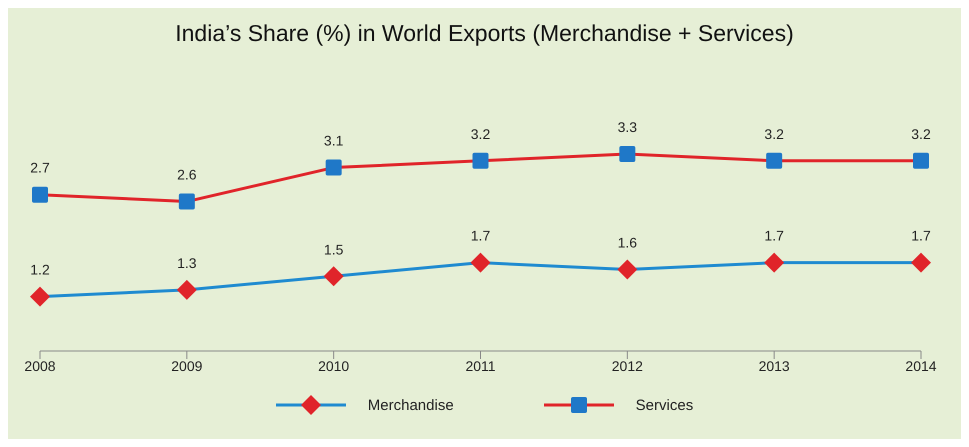 This screenshot has width=969, height=447. Describe the element at coordinates (334, 140) in the screenshot. I see `data-label: 3.1` at that location.